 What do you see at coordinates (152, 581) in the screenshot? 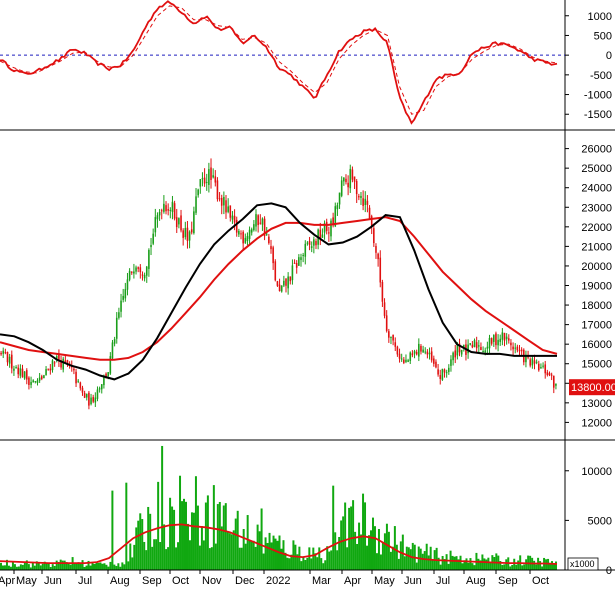
I see `x-tick-label: Sep` at bounding box center [152, 581].